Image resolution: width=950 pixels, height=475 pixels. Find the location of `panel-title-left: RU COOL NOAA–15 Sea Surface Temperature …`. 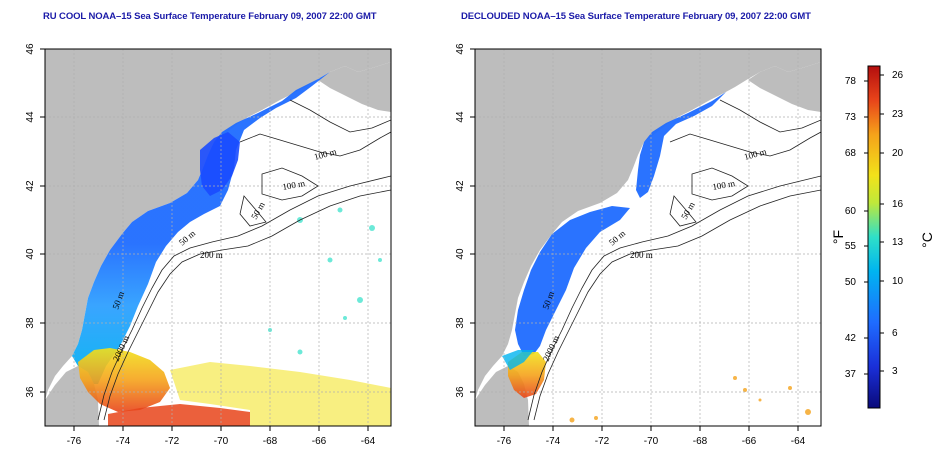

panel-title-left: RU COOL NOAA–15 Sea Surface Temperature … is located at coordinates (210, 16).